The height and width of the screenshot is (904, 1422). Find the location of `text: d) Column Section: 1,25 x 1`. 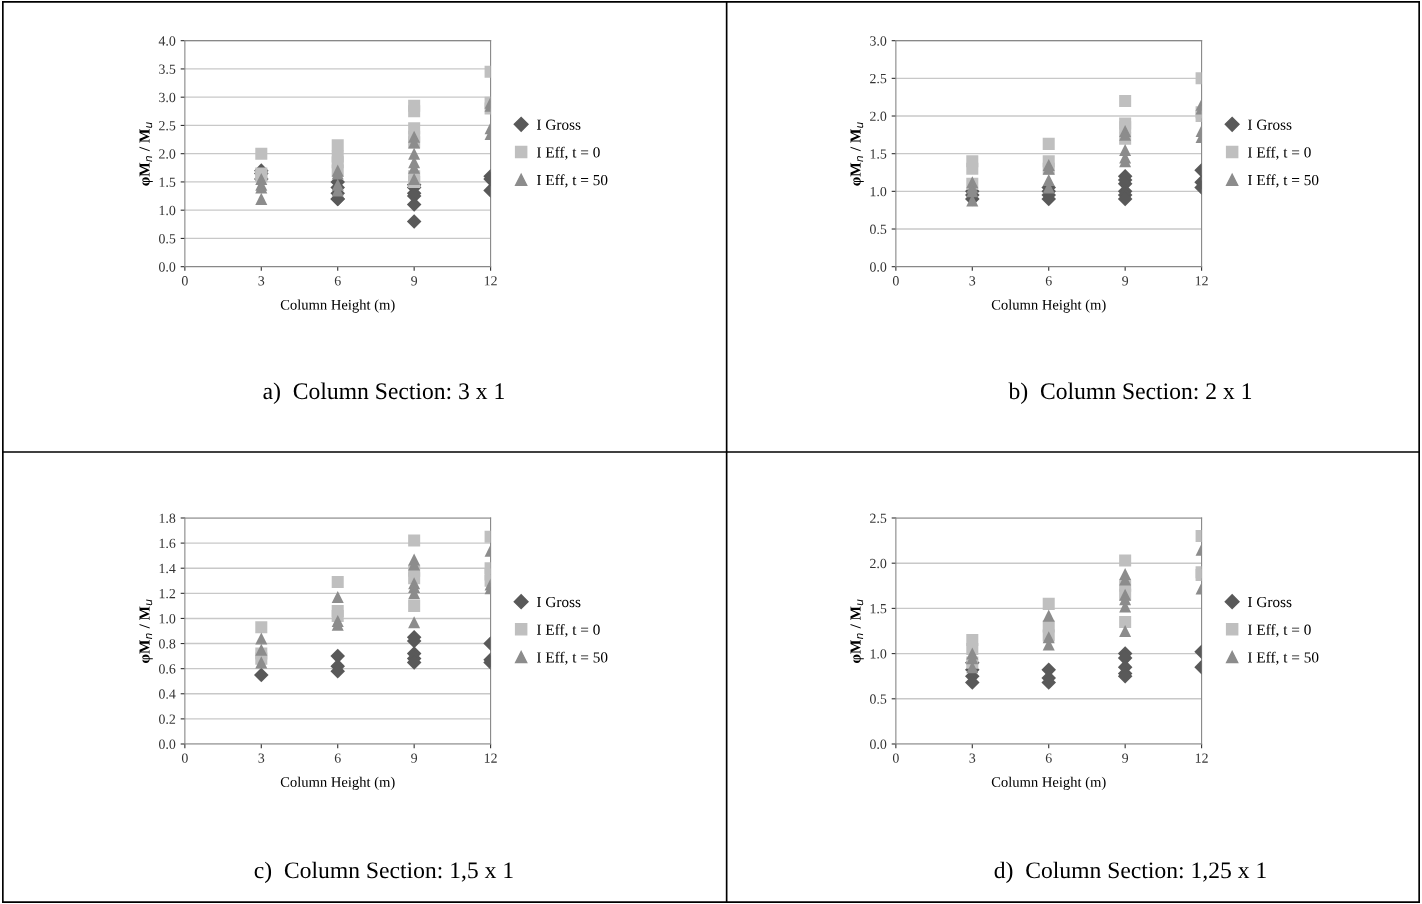

text: d) Column Section: 1,25 x 1 is located at coordinates (1130, 872).